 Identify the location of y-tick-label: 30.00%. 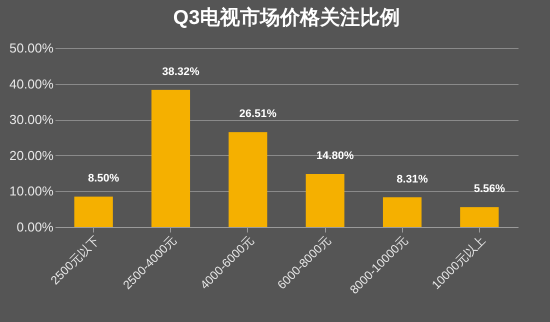
(31, 120).